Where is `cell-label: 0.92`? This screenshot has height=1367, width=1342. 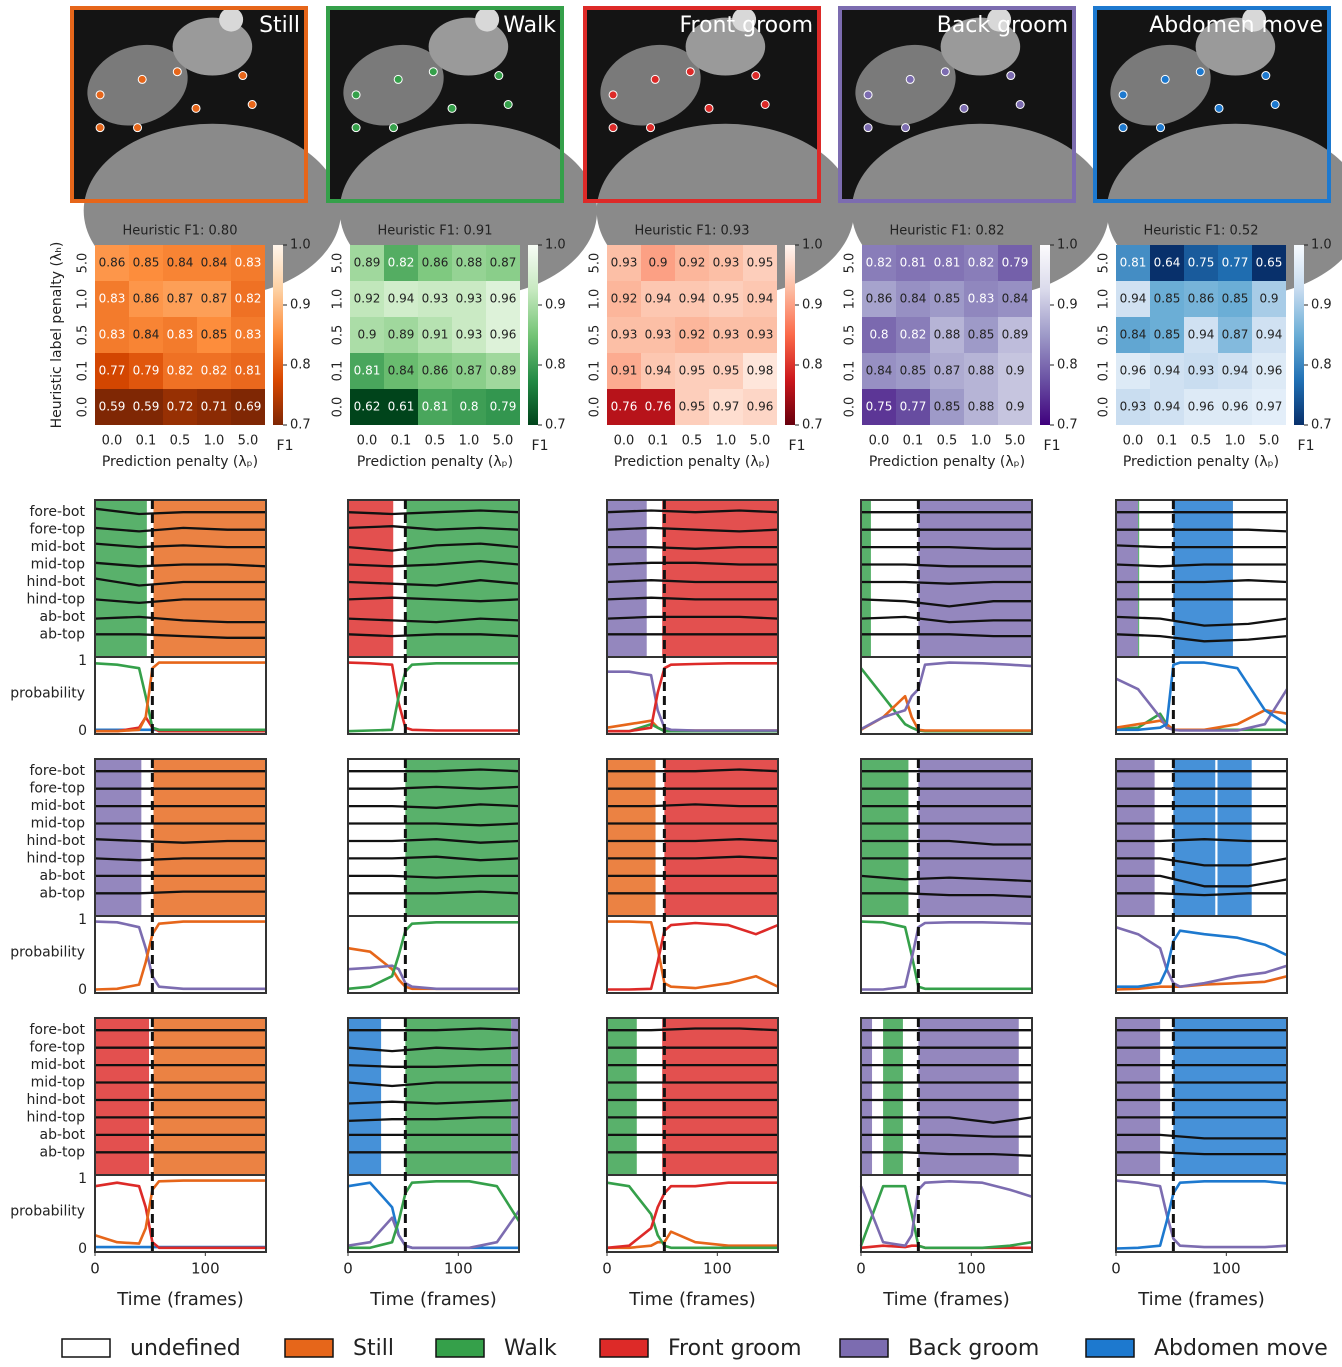
cell-label: 0.92 is located at coordinates (367, 299).